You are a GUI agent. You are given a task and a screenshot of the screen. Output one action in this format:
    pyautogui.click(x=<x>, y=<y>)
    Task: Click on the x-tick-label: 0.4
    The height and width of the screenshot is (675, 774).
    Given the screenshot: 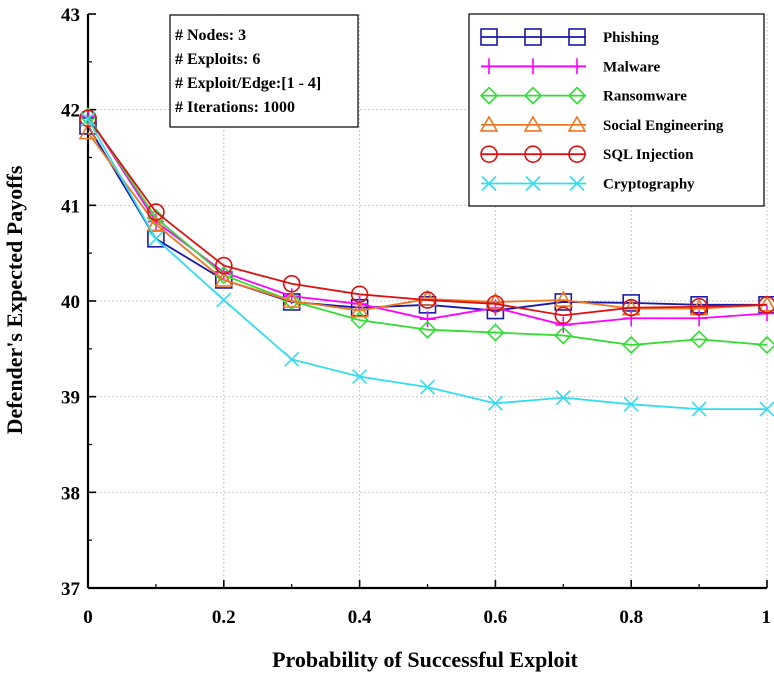 What is the action you would take?
    pyautogui.click(x=360, y=617)
    